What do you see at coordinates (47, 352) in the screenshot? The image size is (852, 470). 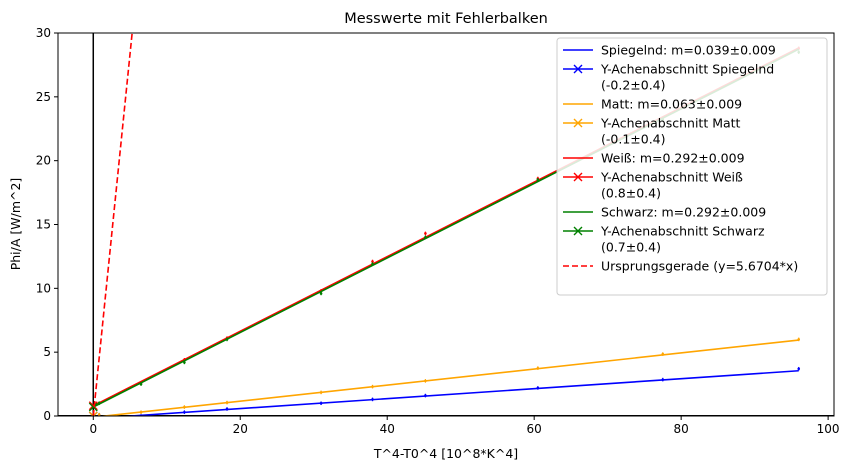 I see `y-tick-label: 5` at bounding box center [47, 352].